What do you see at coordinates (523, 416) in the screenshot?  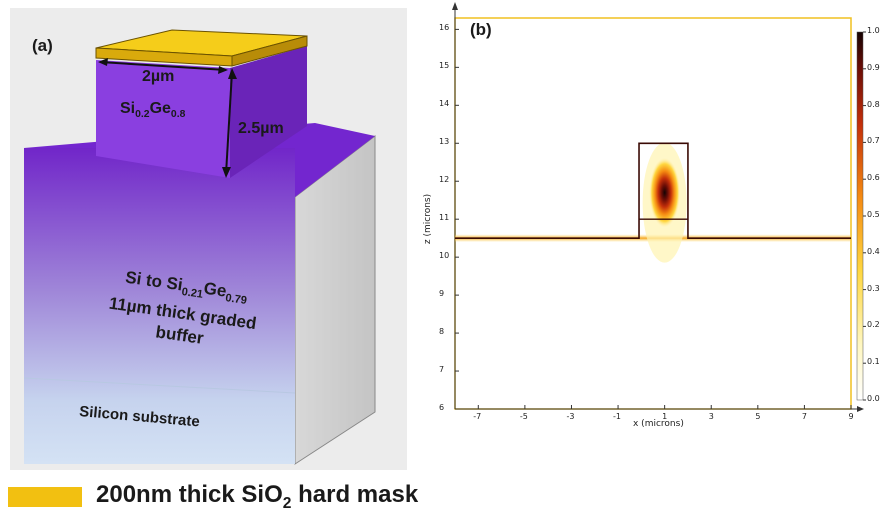 I see `x-tick-label: -5` at bounding box center [523, 416].